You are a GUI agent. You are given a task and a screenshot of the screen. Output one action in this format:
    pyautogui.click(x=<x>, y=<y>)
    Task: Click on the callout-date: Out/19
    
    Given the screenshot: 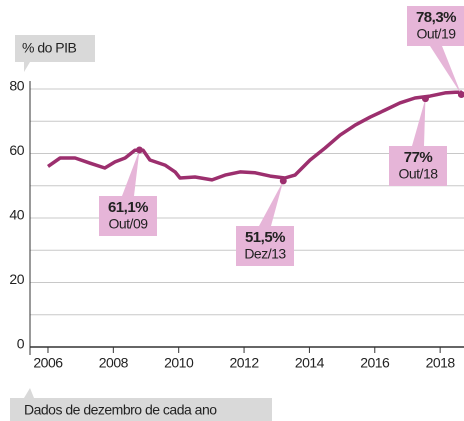 What is the action you would take?
    pyautogui.click(x=436, y=34)
    